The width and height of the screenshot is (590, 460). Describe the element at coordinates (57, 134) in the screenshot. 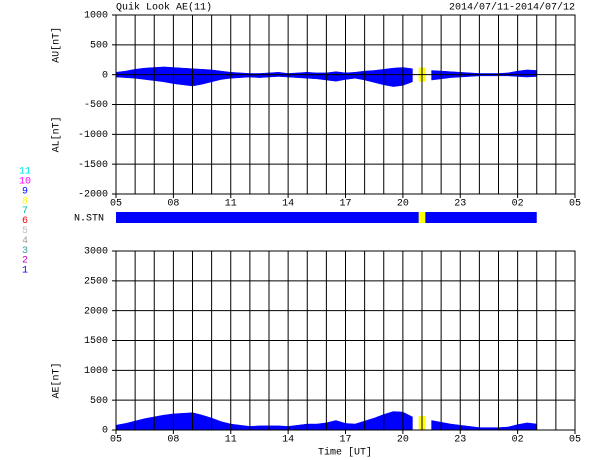

I see `y-axis-label: AL[nT]` at that location.